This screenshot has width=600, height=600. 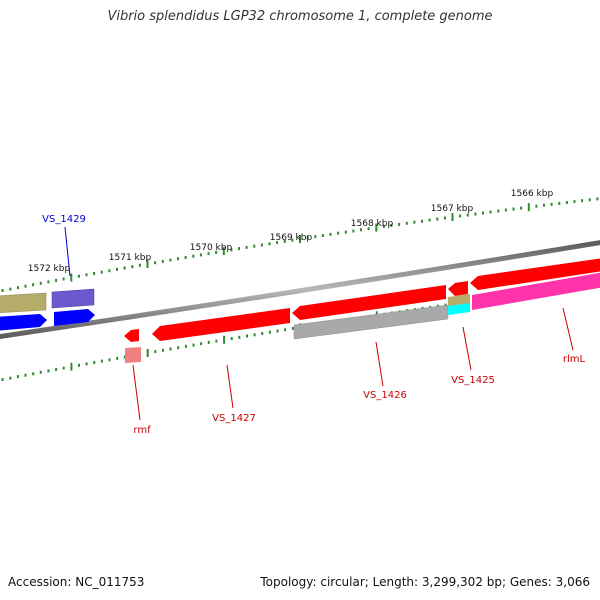 I want to click on gene-label-rmf: rmf, so click(x=142, y=430).